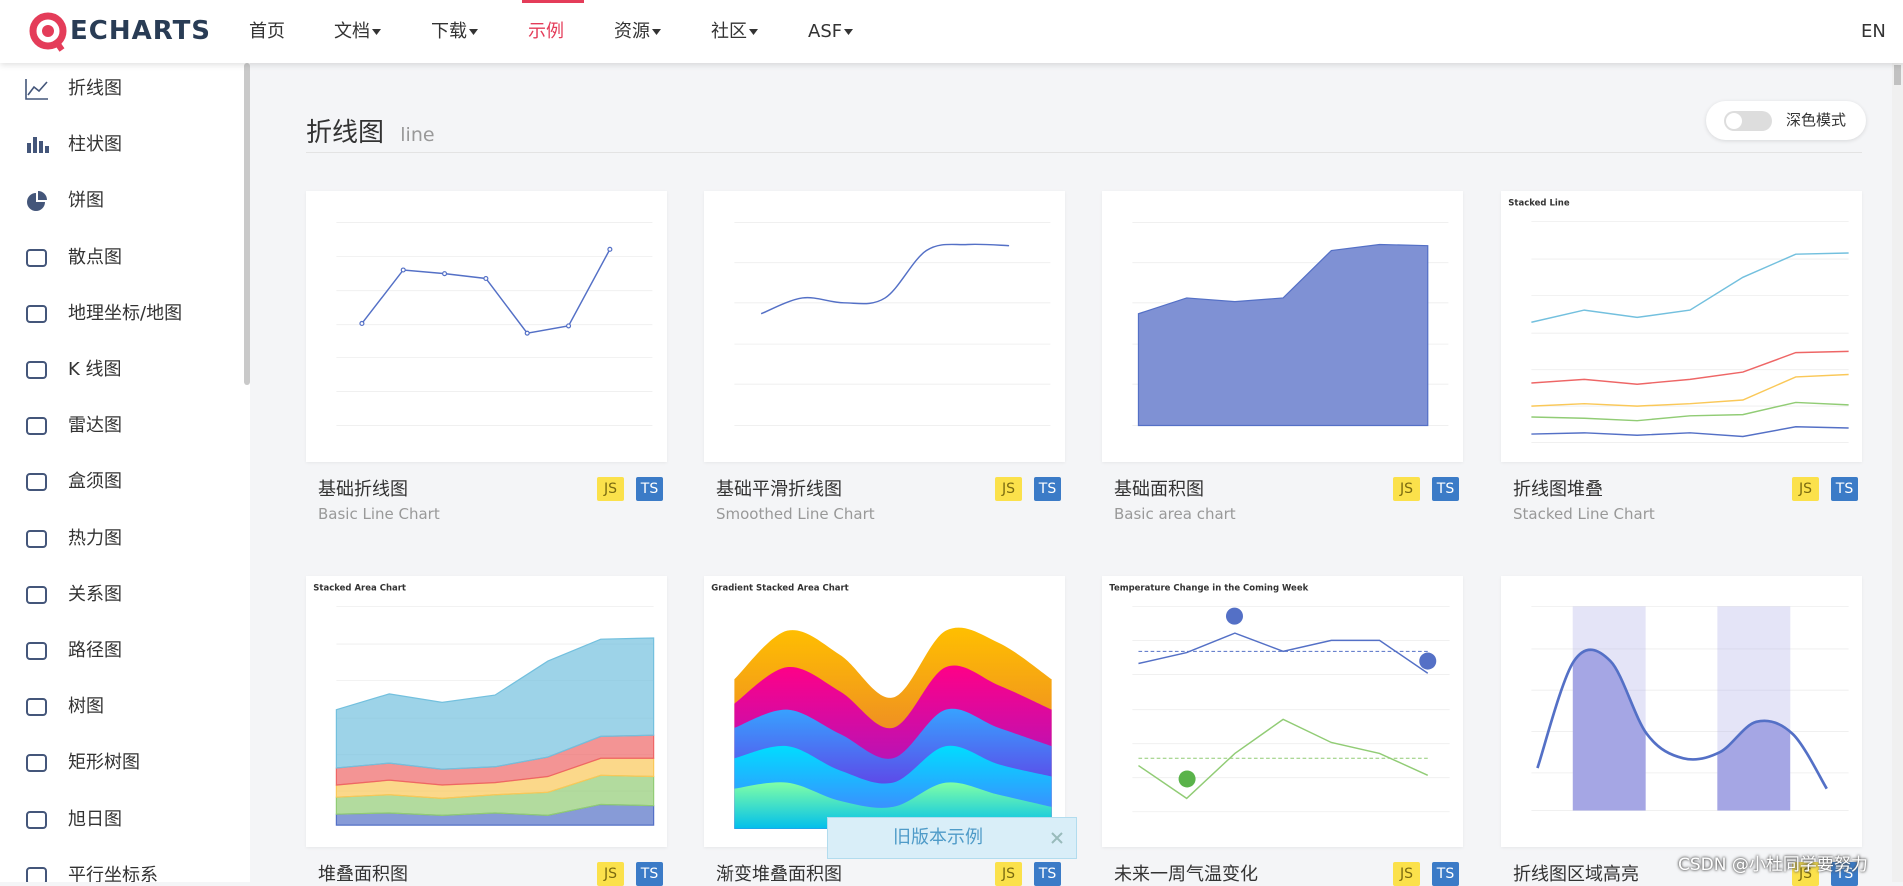 The width and height of the screenshot is (1903, 886). What do you see at coordinates (1681, 730) in the screenshot?
I see `thumb-band-fill` at bounding box center [1681, 730].